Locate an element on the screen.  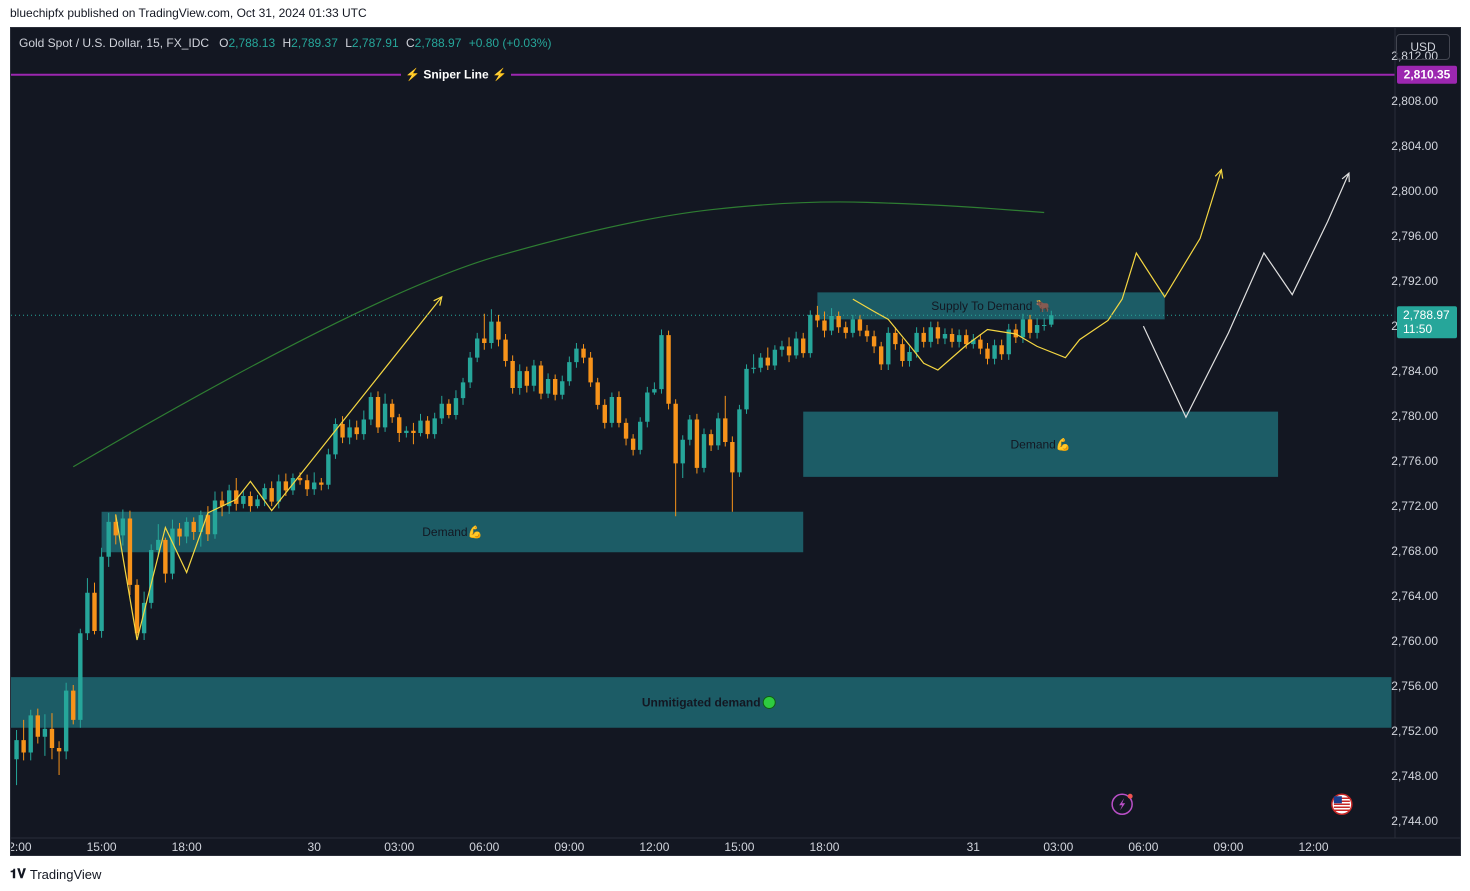
footer-branding: 𝟏𝐕 TradingView is located at coordinates (55, 874).